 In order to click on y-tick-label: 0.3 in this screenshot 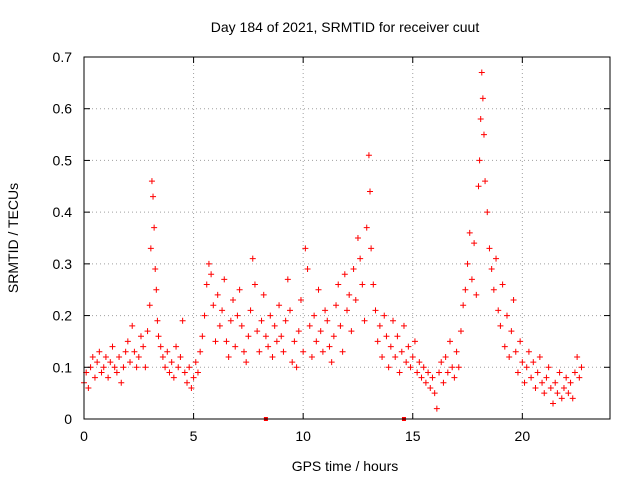, I will do `click(63, 264)`.